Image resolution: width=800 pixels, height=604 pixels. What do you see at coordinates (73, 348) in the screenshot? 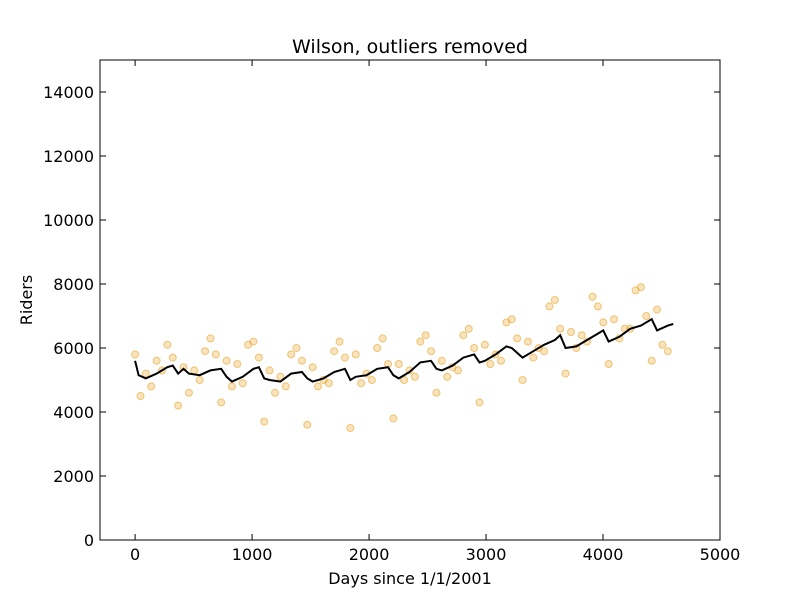
I see `y-tick-label: 6000` at bounding box center [73, 348].